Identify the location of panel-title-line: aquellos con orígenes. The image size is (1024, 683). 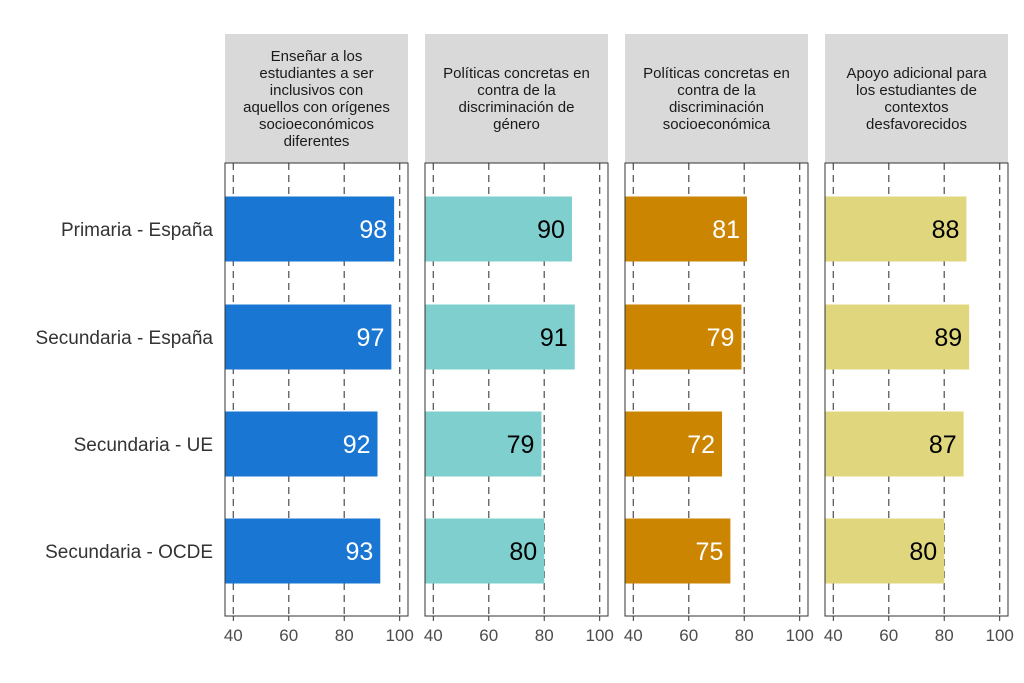
(316, 107).